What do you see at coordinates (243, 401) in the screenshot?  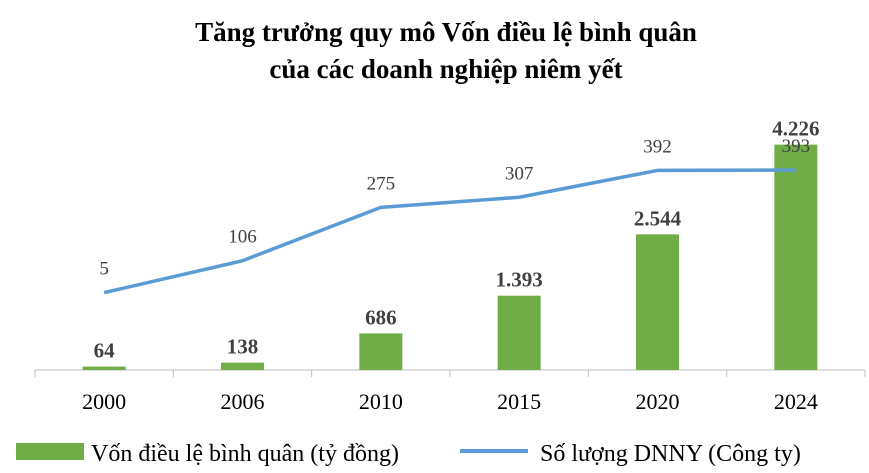 I see `x-tick-label: 2006` at bounding box center [243, 401].